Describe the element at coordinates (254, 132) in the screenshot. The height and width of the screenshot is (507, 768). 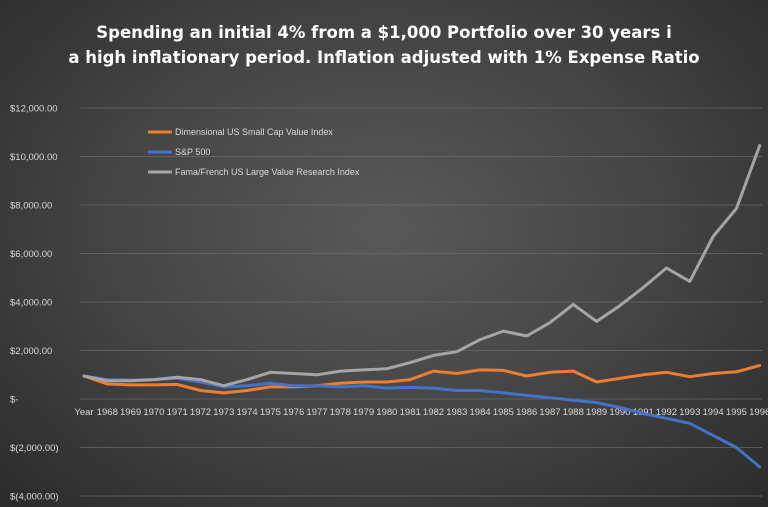
I see `legend-label: Dimensional US Small Cap Value Index` at that location.